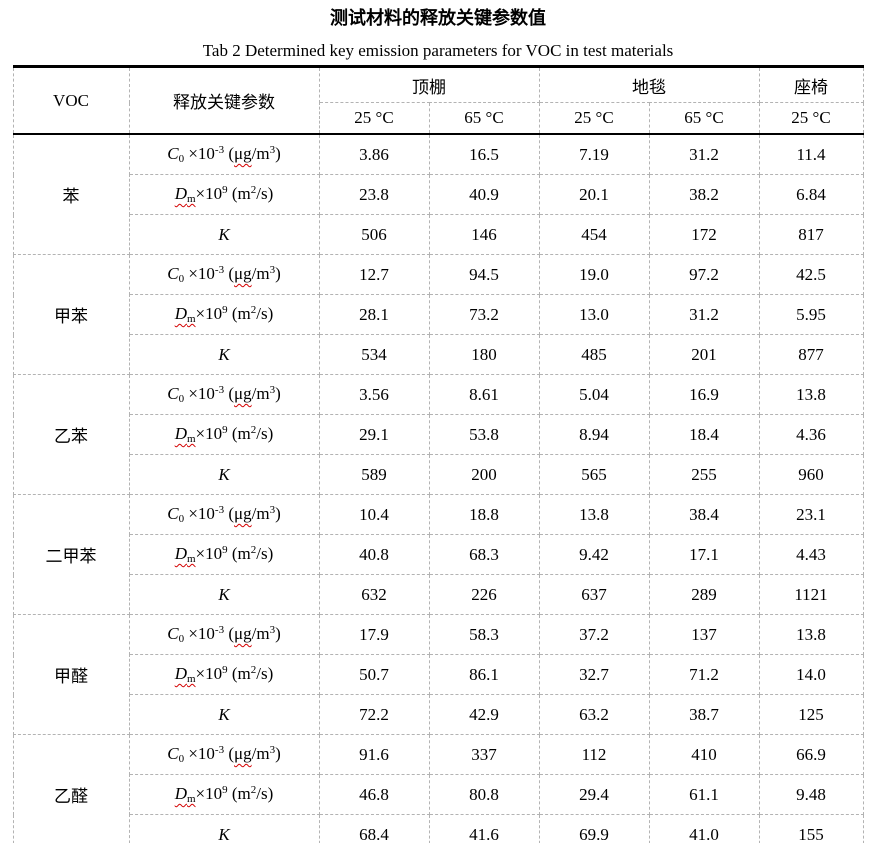 This screenshot has height=843, width=876. Describe the element at coordinates (704, 554) in the screenshot. I see `value-cell: 17.1` at that location.